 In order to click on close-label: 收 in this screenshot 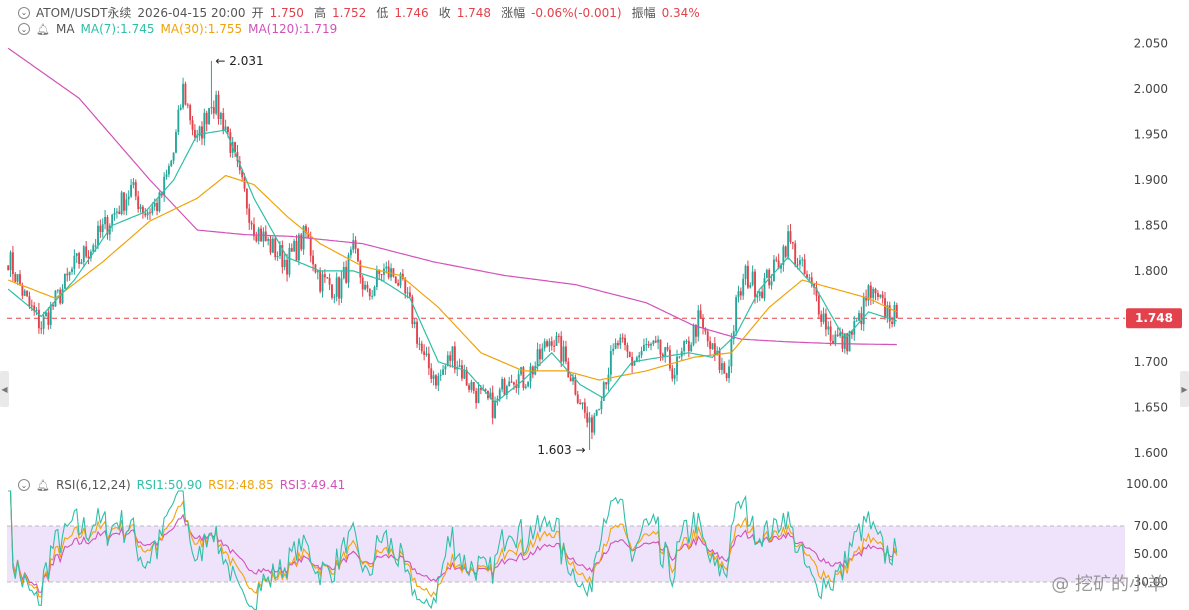, I will do `click(444, 13)`.